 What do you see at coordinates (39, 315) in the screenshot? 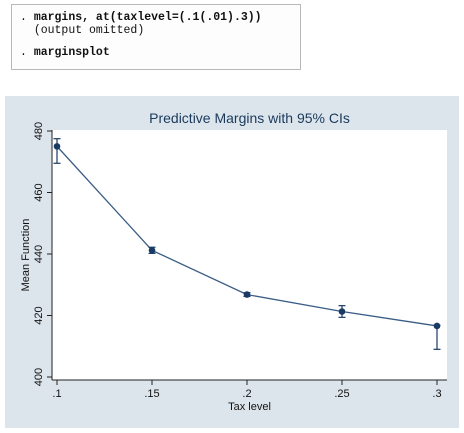
I see `y-tick-label: 420` at bounding box center [39, 315].